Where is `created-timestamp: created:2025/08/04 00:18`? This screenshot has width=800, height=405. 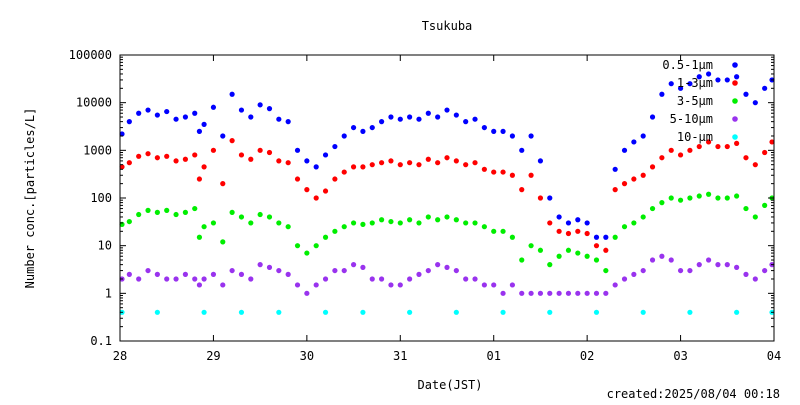 created-timestamp: created:2025/08/04 00:18 is located at coordinates (693, 393).